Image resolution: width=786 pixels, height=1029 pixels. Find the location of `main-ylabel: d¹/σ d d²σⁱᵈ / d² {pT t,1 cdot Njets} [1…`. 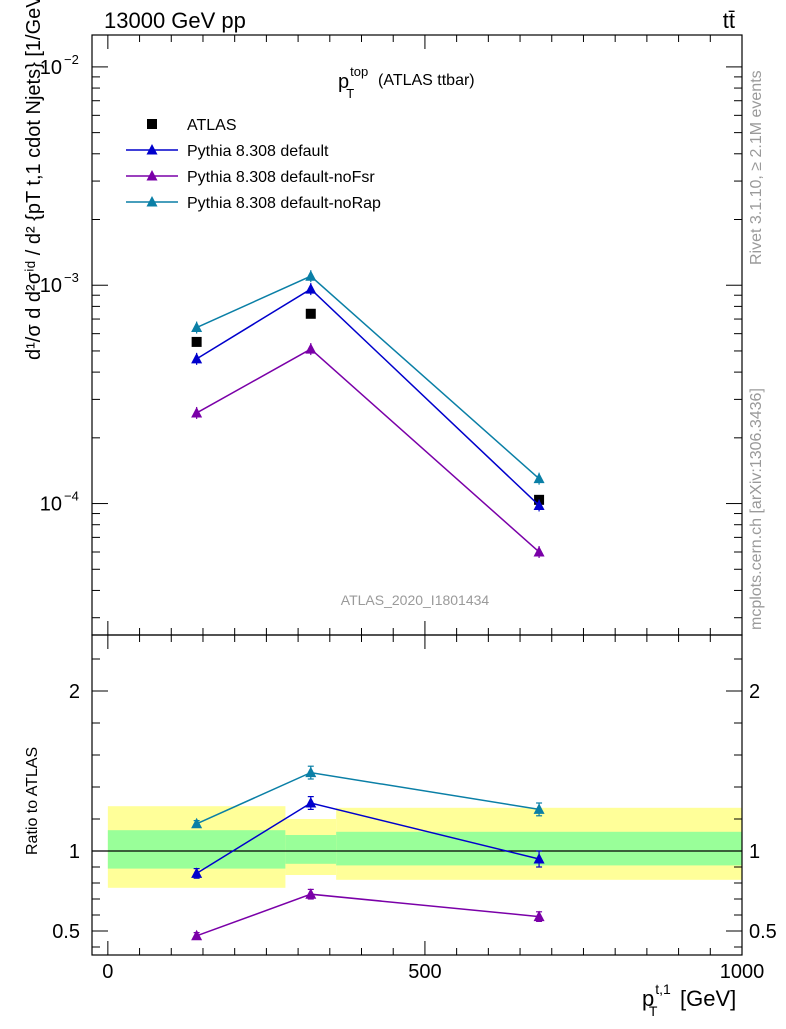

main-ylabel: d¹/σ d d²σⁱᵈ / d² {pT t,1 cdot Njets} [1… is located at coordinates (34, 180).